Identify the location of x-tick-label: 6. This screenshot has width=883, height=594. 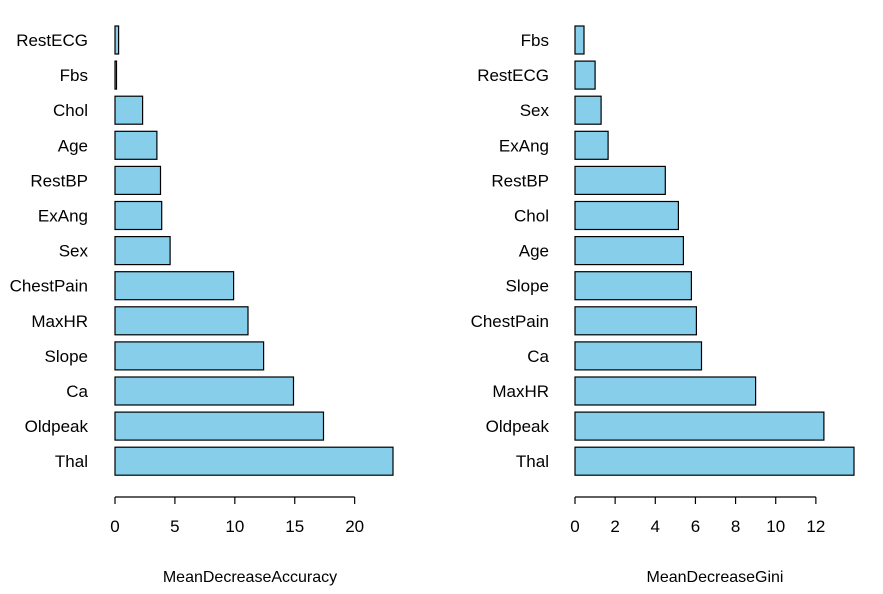
(695, 526).